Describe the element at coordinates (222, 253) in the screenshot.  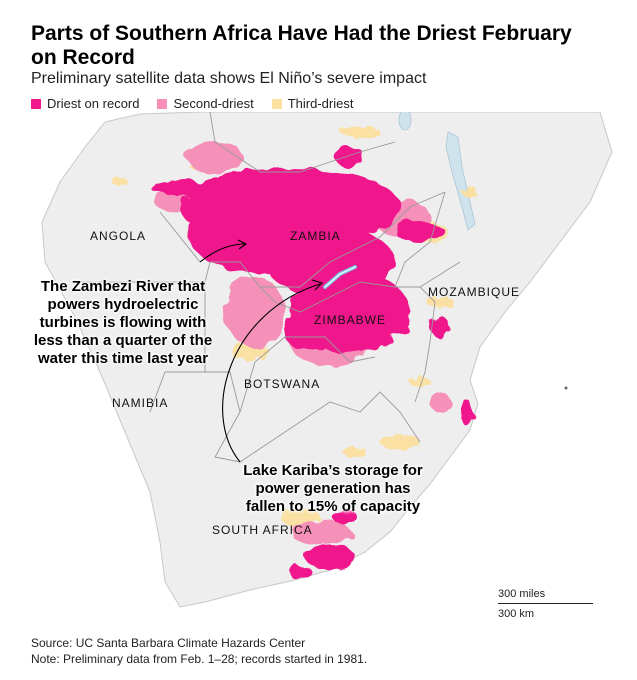
I see `zambezi-arrow` at that location.